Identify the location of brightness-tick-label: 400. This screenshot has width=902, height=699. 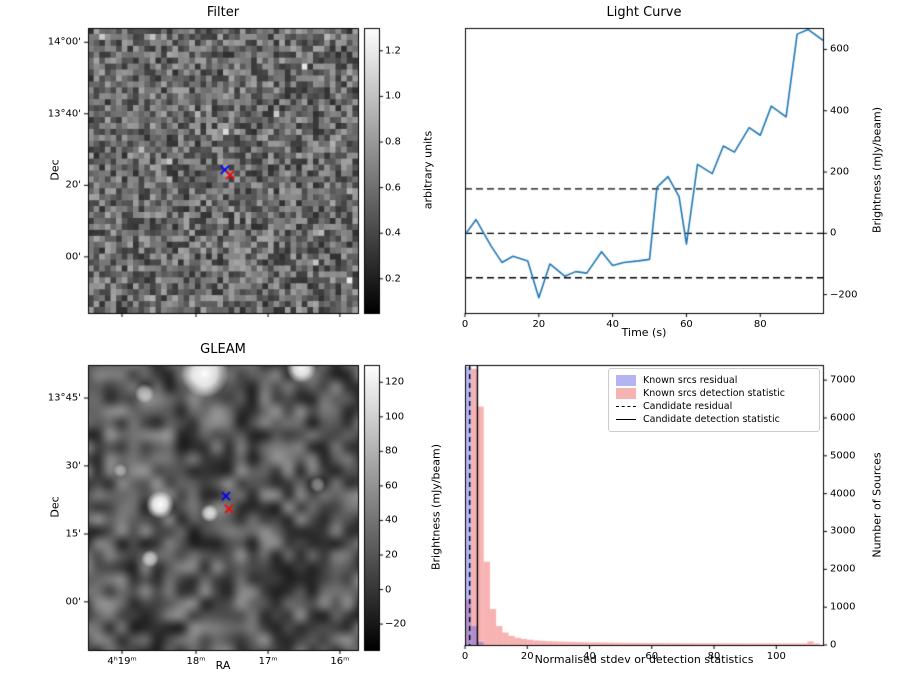
(840, 111).